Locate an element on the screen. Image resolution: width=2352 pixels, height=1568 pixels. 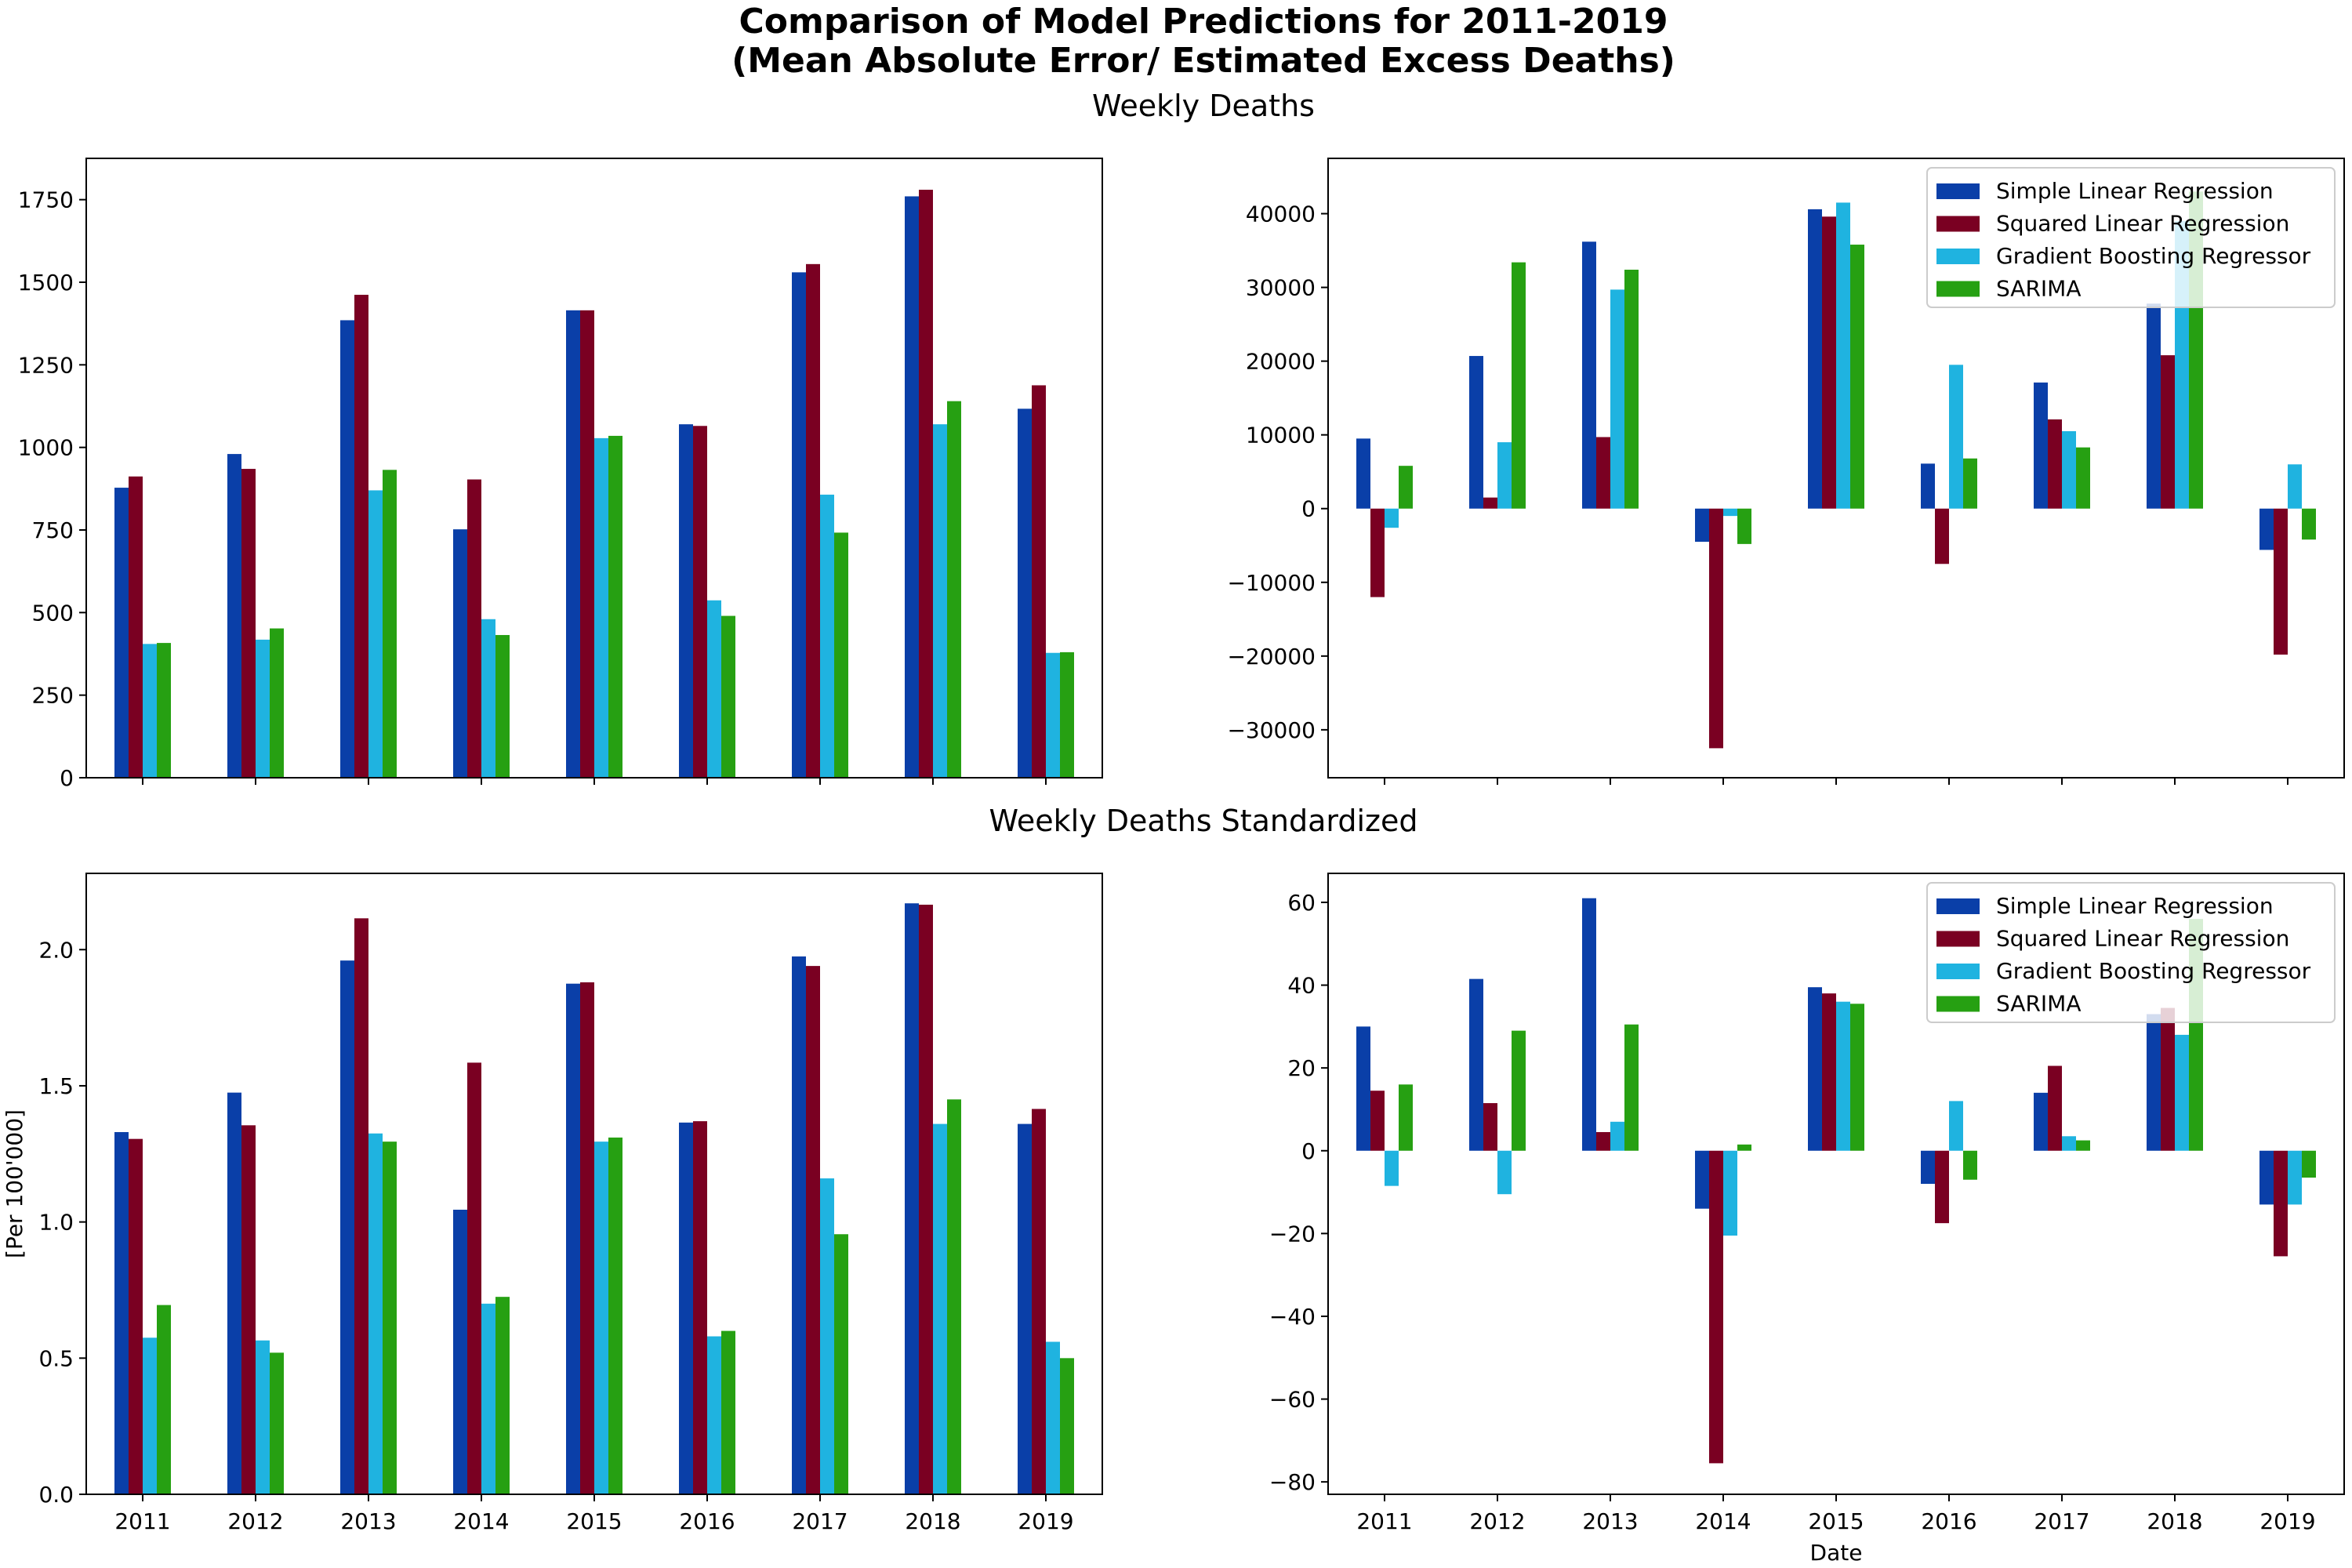
x-tick-label: 2011 is located at coordinates (1384, 1521).